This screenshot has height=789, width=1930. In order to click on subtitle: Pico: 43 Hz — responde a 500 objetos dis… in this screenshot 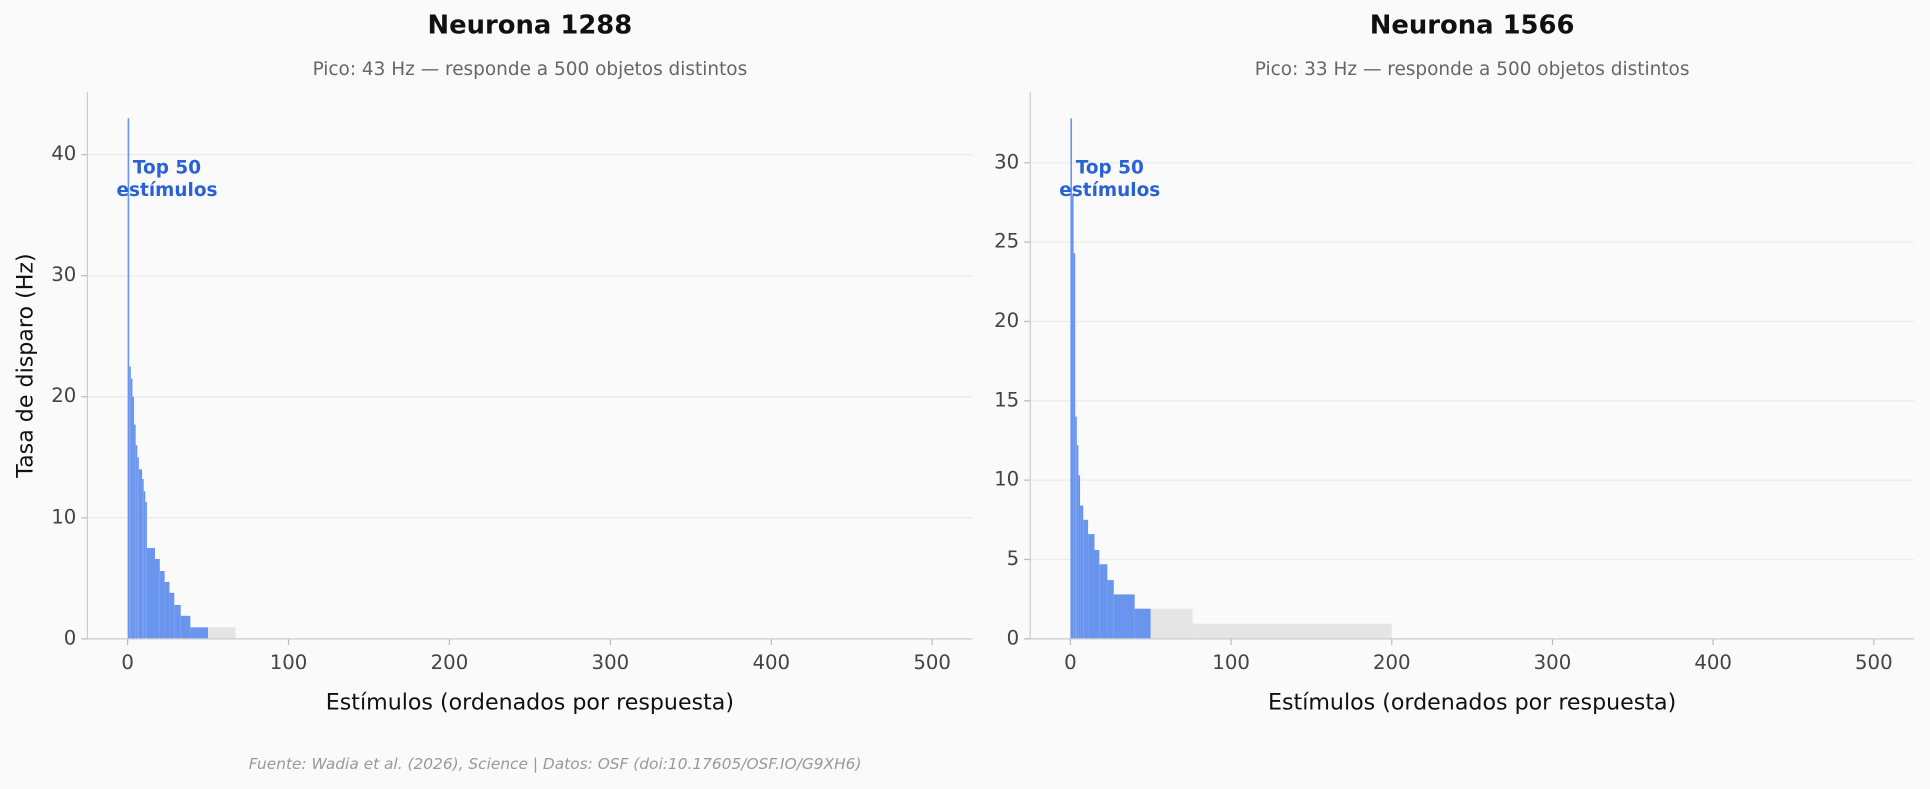, I will do `click(530, 69)`.